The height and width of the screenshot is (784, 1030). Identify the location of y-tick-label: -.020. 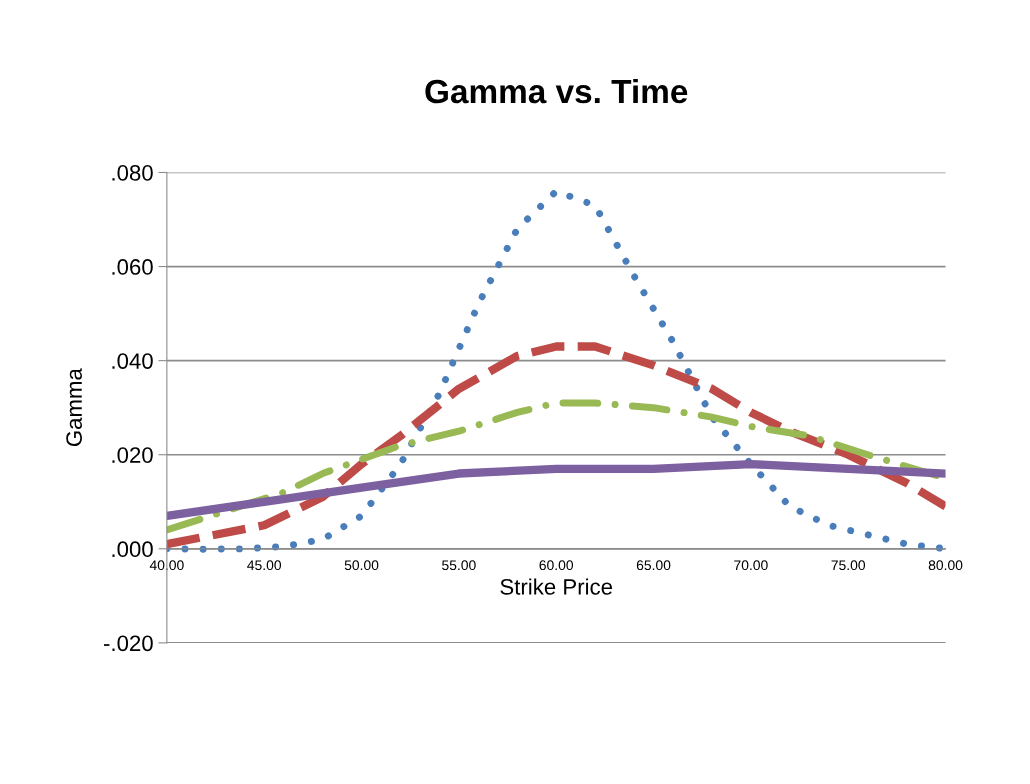
(128, 643).